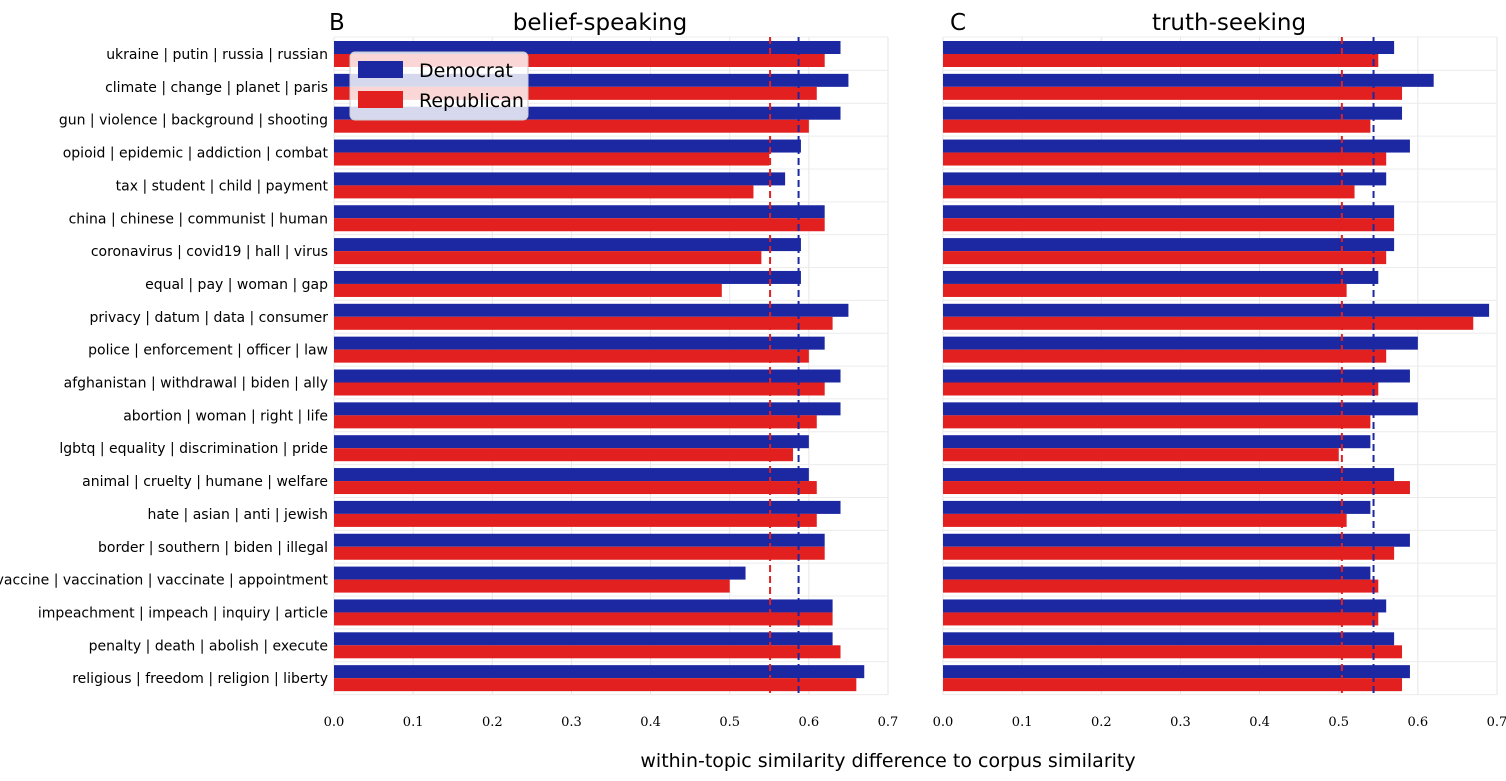 This screenshot has height=781, width=1506. What do you see at coordinates (225, 416) in the screenshot?
I see `y-tick-label: abortion | woman | right | life` at bounding box center [225, 416].